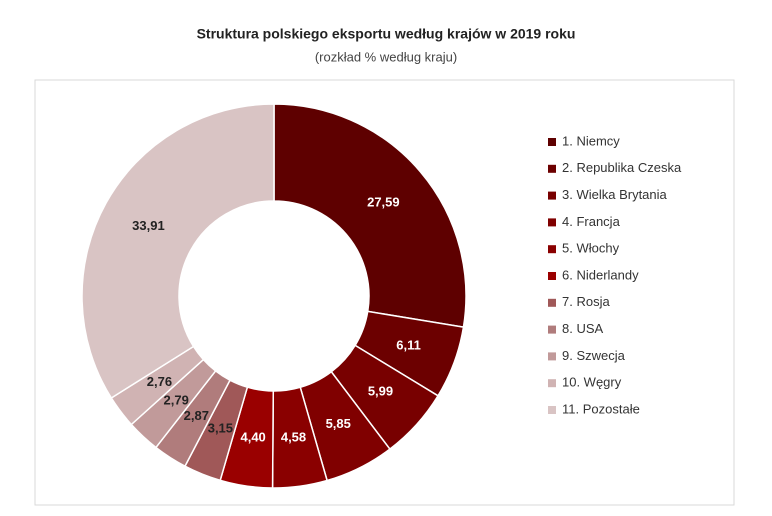 Image resolution: width=772 pixels, height=516 pixels. What do you see at coordinates (148, 225) in the screenshot?
I see `data-label: 33,91` at bounding box center [148, 225].